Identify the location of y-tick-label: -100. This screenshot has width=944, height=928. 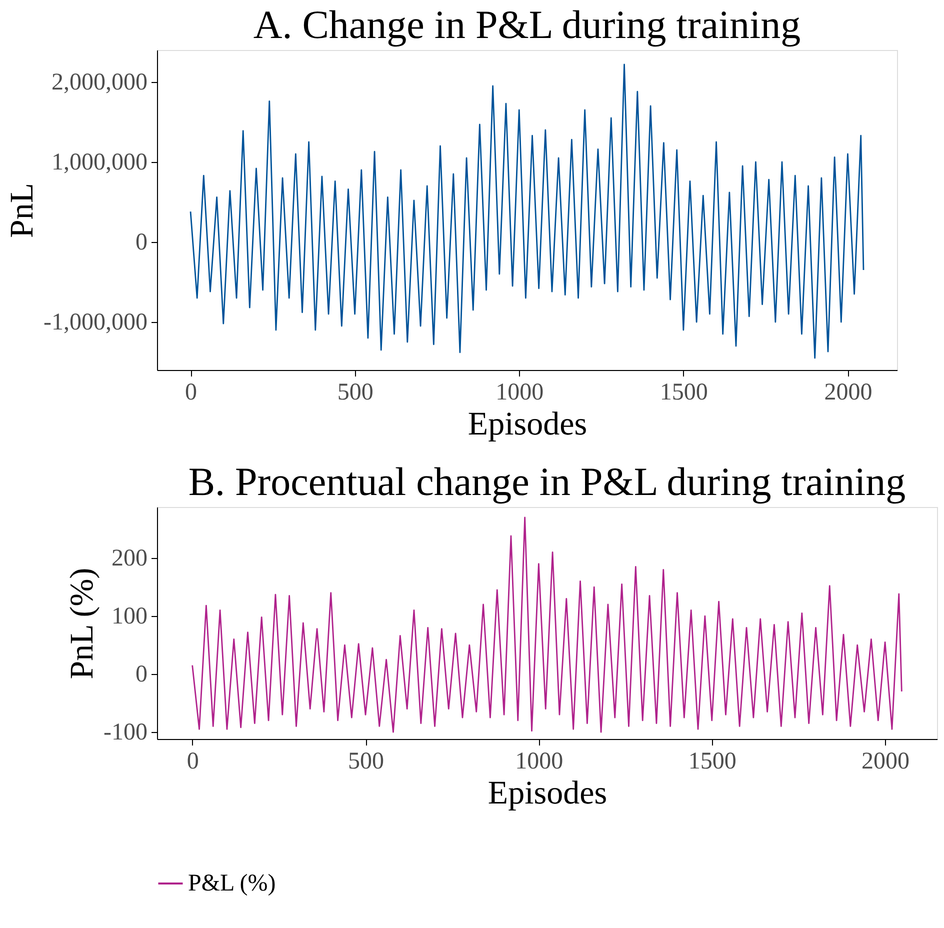
(126, 733).